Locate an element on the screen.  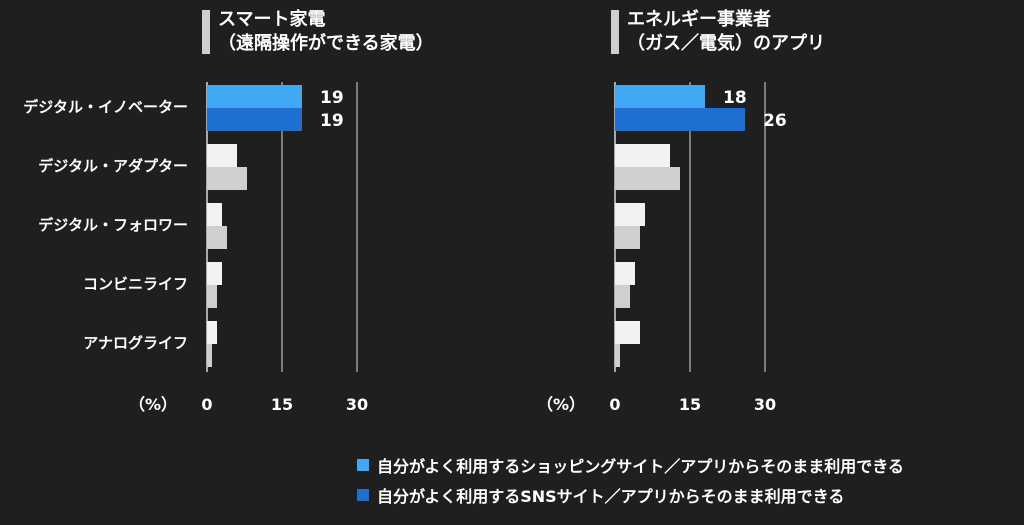
legend-label-shopping: 自分がよく利用するショッピングサイト／アプリからそのまま利用できる is located at coordinates (640, 466).